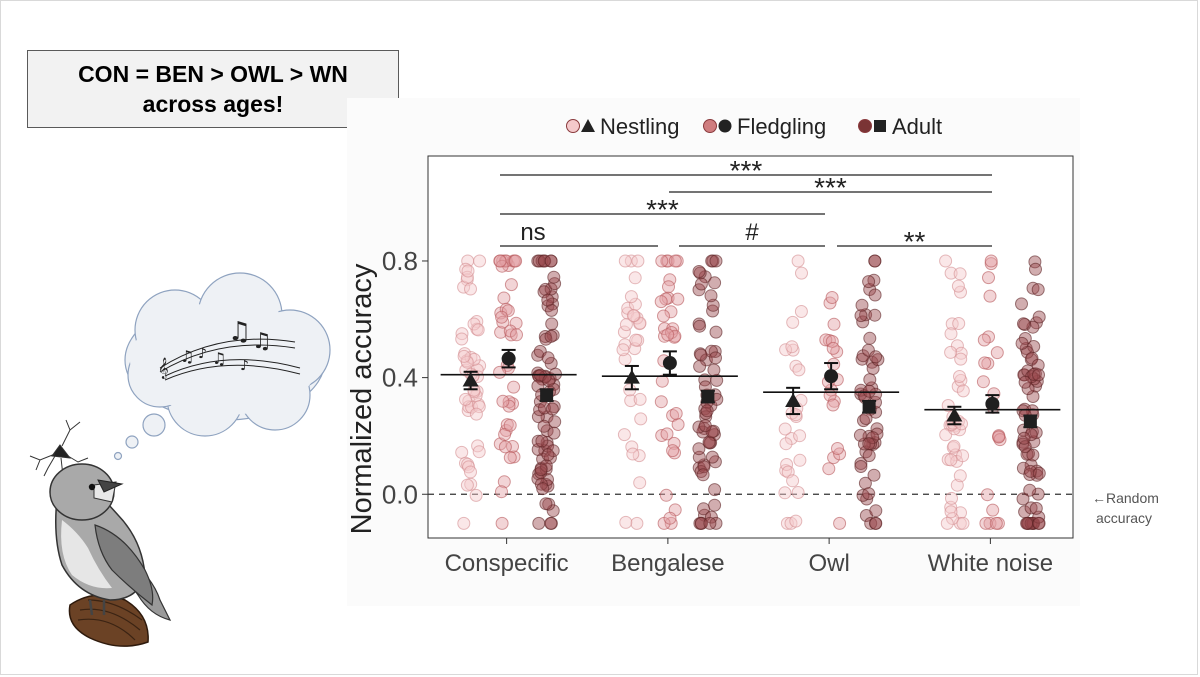  I want to click on significance-label: **, so click(915, 241).